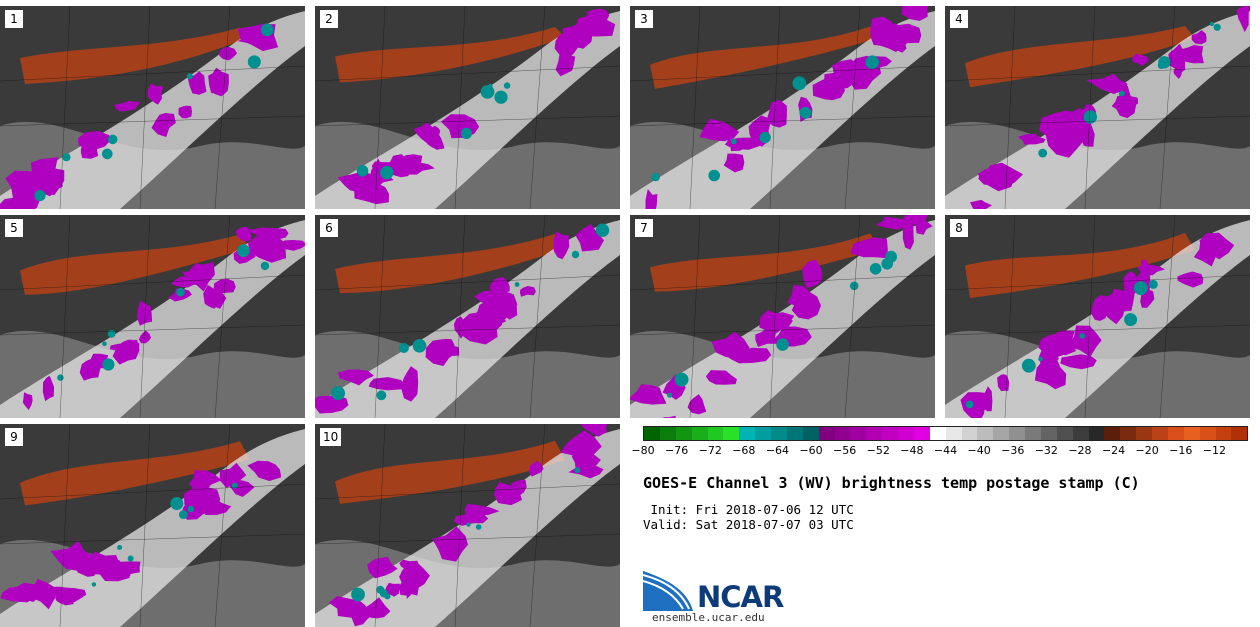 The image size is (1260, 627). Describe the element at coordinates (668, 591) in the screenshot. I see `ncar-logo-icon` at that location.